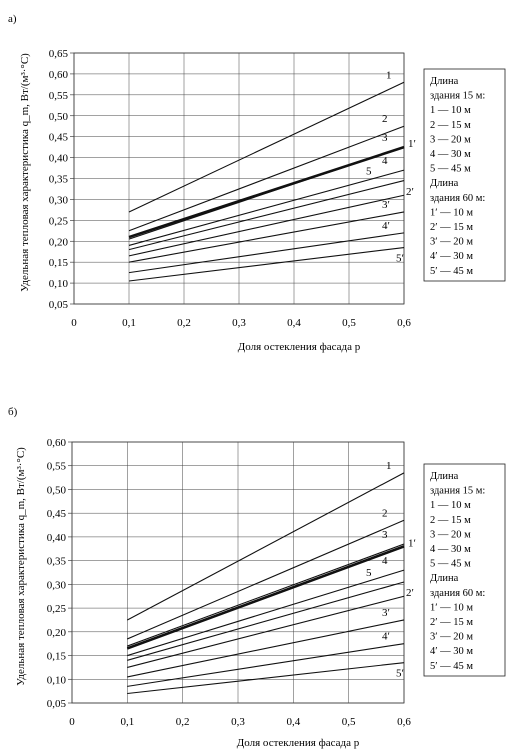 The image size is (515, 752). What do you see at coordinates (410, 192) in the screenshot?
I see `series-label-2-prime: 2′` at bounding box center [410, 192].